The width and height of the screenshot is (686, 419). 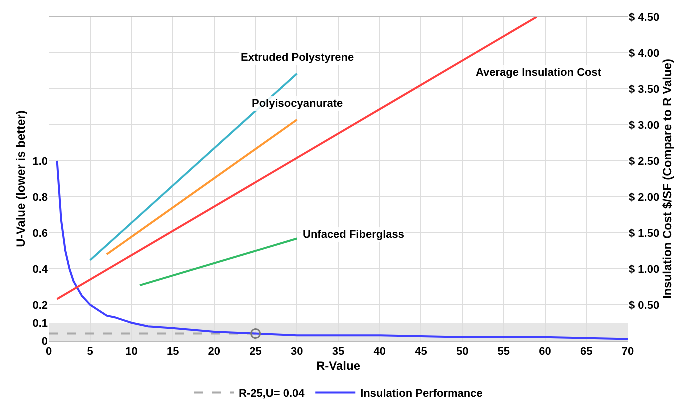 What do you see at coordinates (644, 306) in the screenshot?
I see `y2-tick-label: $ 0.50` at bounding box center [644, 306].